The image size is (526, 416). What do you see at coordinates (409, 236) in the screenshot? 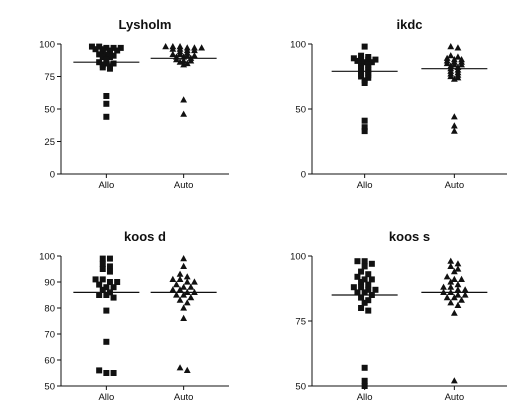
I see `panel-title: koos s` at bounding box center [409, 236].